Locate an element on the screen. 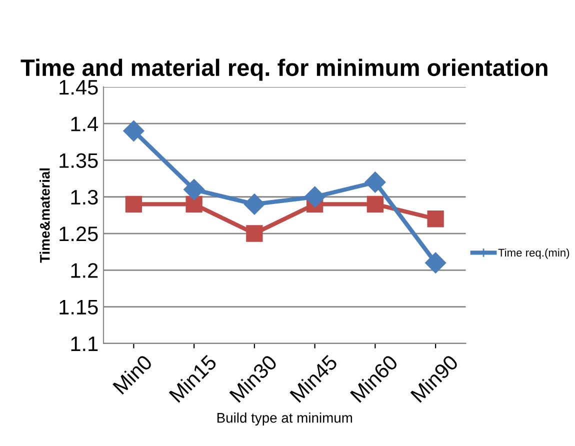  y-tick-label: 1.35 is located at coordinates (79, 160).